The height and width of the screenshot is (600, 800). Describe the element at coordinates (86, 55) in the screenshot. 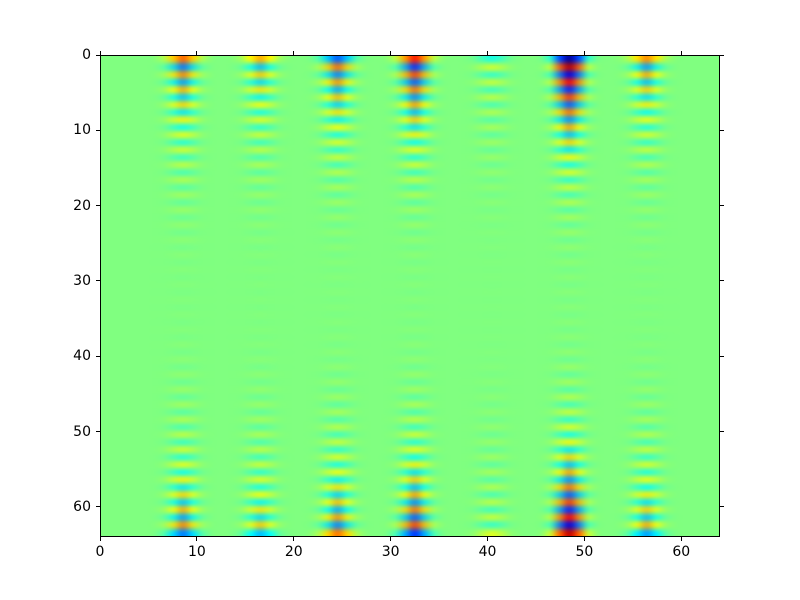

I see `y-tick-label: 0` at that location.